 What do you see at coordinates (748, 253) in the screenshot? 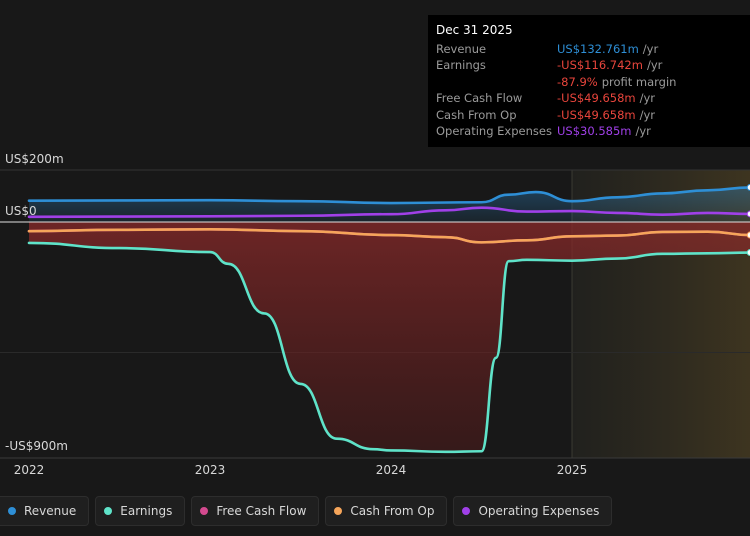
I see `earnings-endpoint` at bounding box center [748, 253].